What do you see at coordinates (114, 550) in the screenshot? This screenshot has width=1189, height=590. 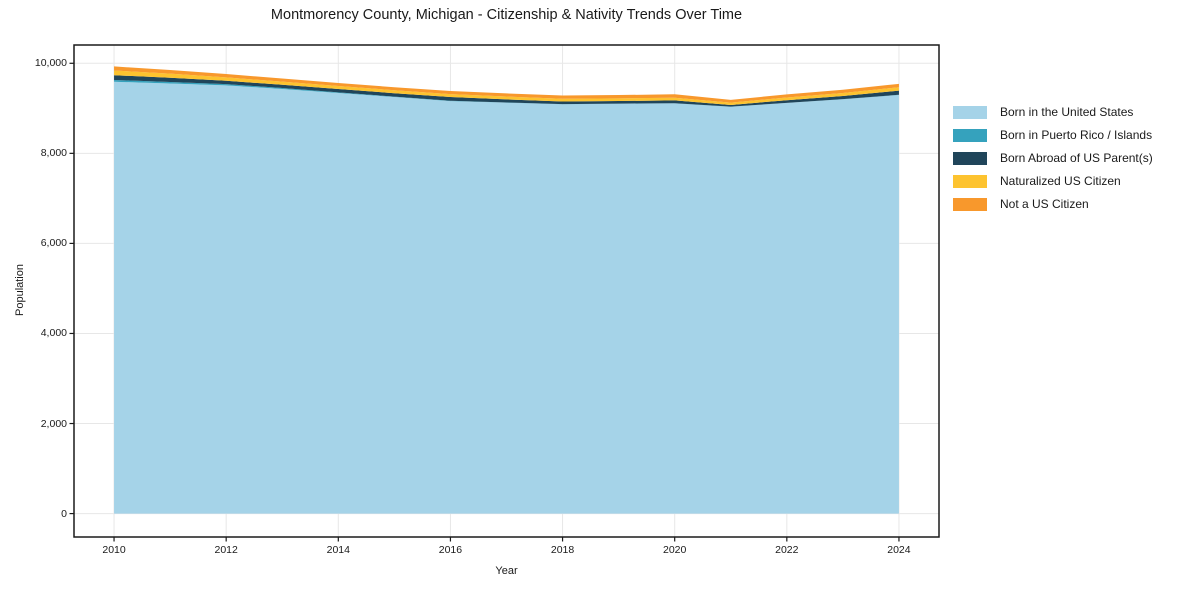 I see `x-tick-label: 2010` at bounding box center [114, 550].